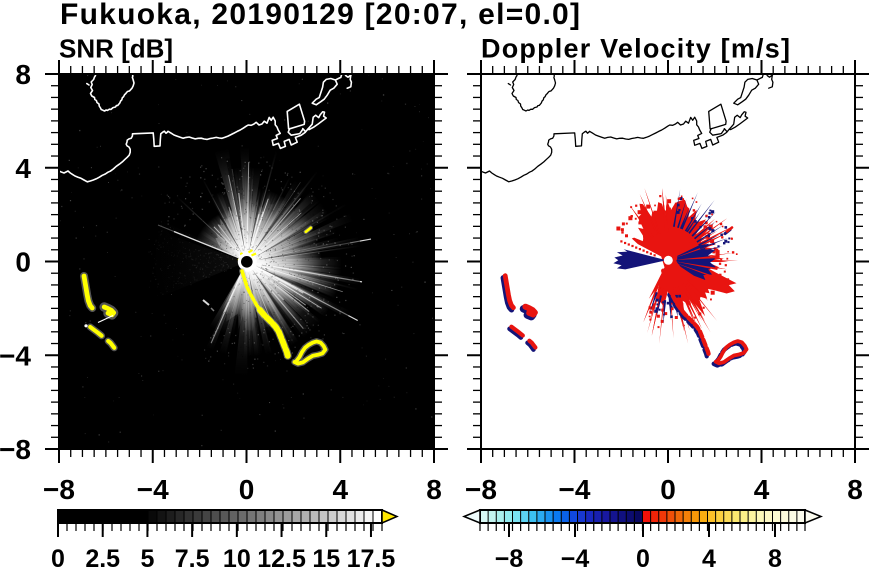  Describe the element at coordinates (320, 15) in the screenshot. I see `svg-text:Fukuoka, 20190129 [20:07, el=0: Fukuoka, 20190129 [20:07, el=0.0]` at that location.